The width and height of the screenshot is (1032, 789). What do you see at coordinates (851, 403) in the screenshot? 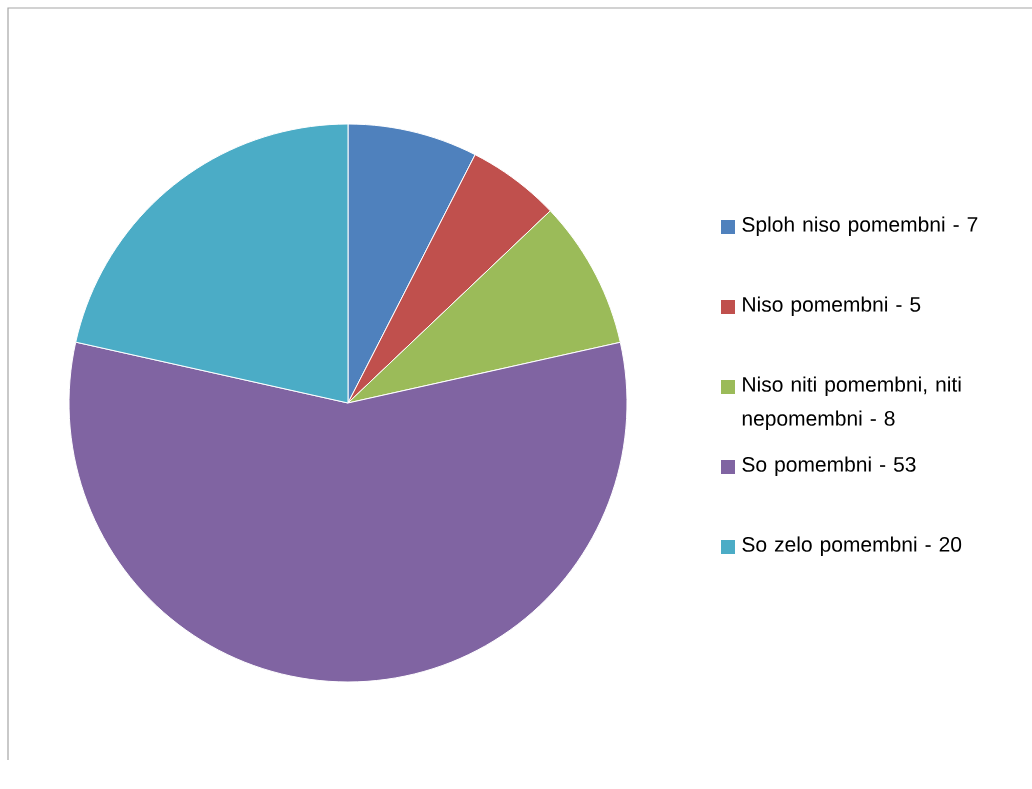
I see `legend-label: Niso niti pomembni, niti nepomembni - 8` at bounding box center [851, 403].